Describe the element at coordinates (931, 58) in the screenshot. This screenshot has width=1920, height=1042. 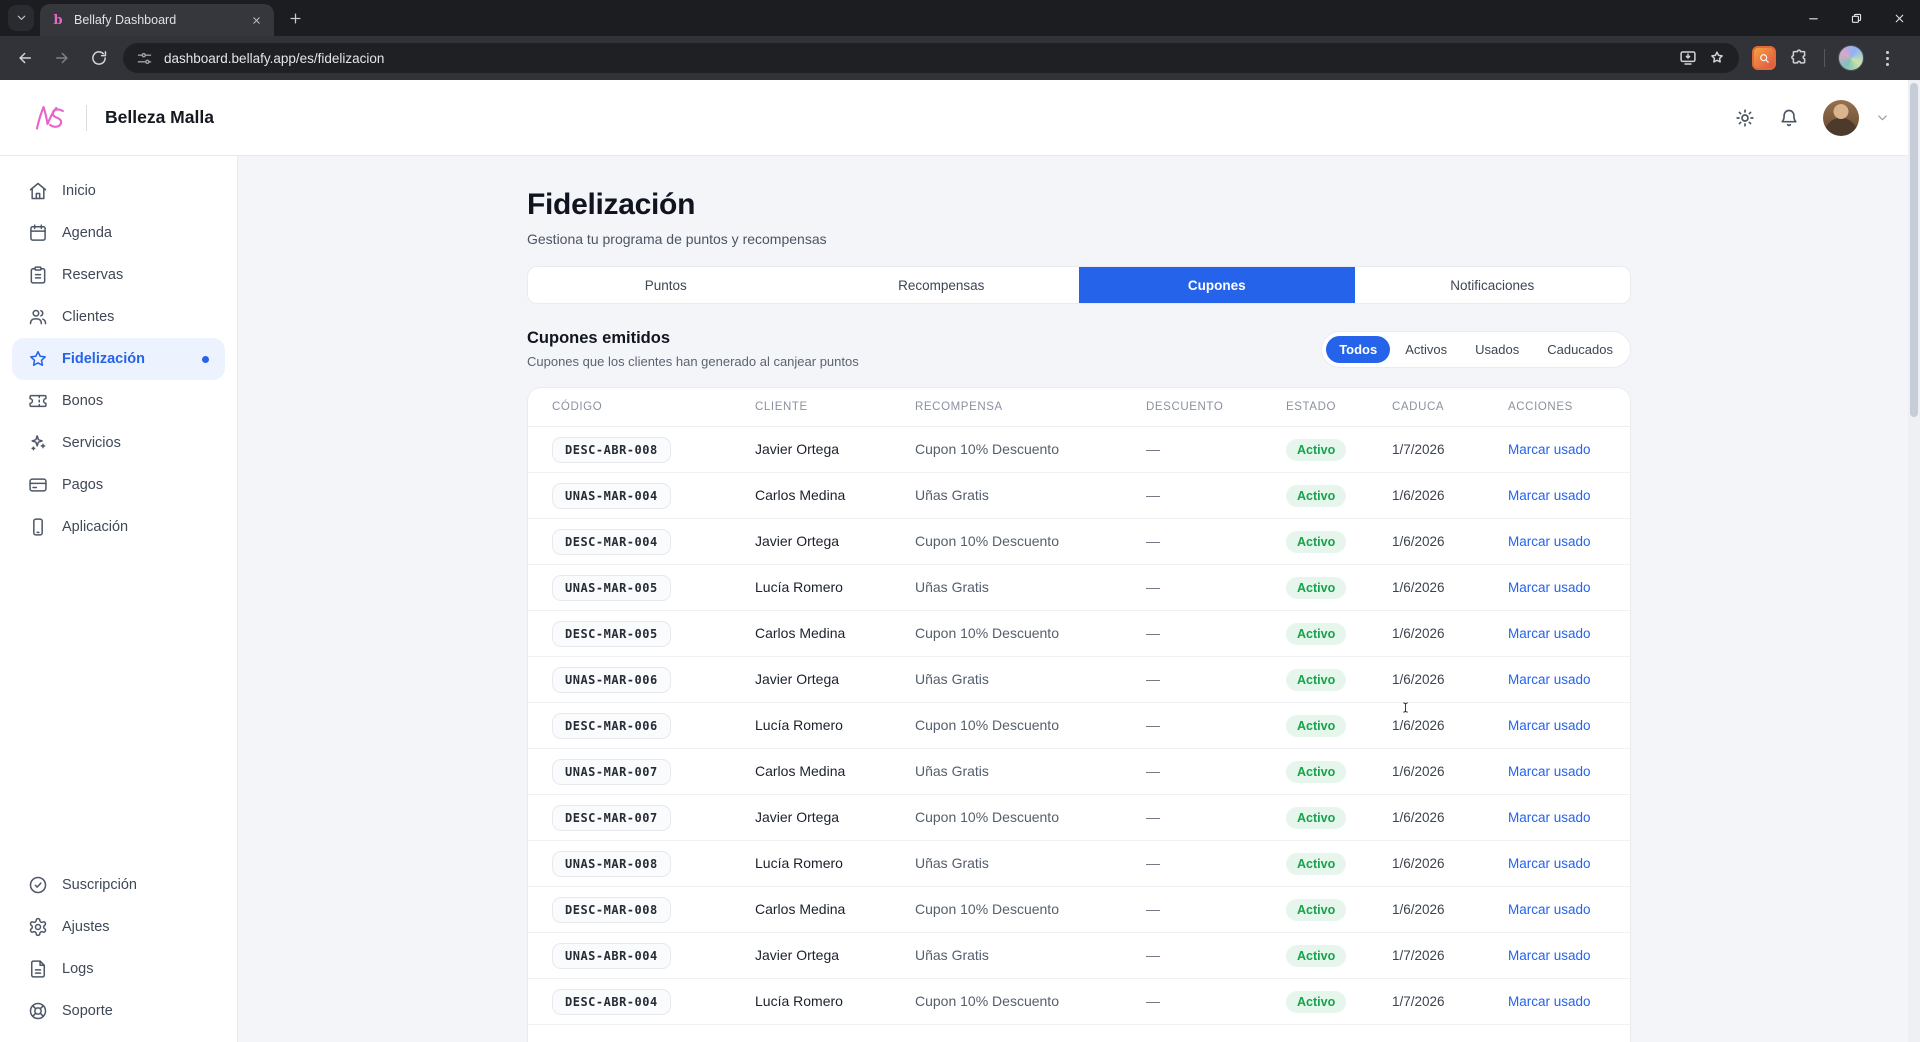
I see `address-bar: dashboard.bellafy.app/es/fidelizacion` at that location.